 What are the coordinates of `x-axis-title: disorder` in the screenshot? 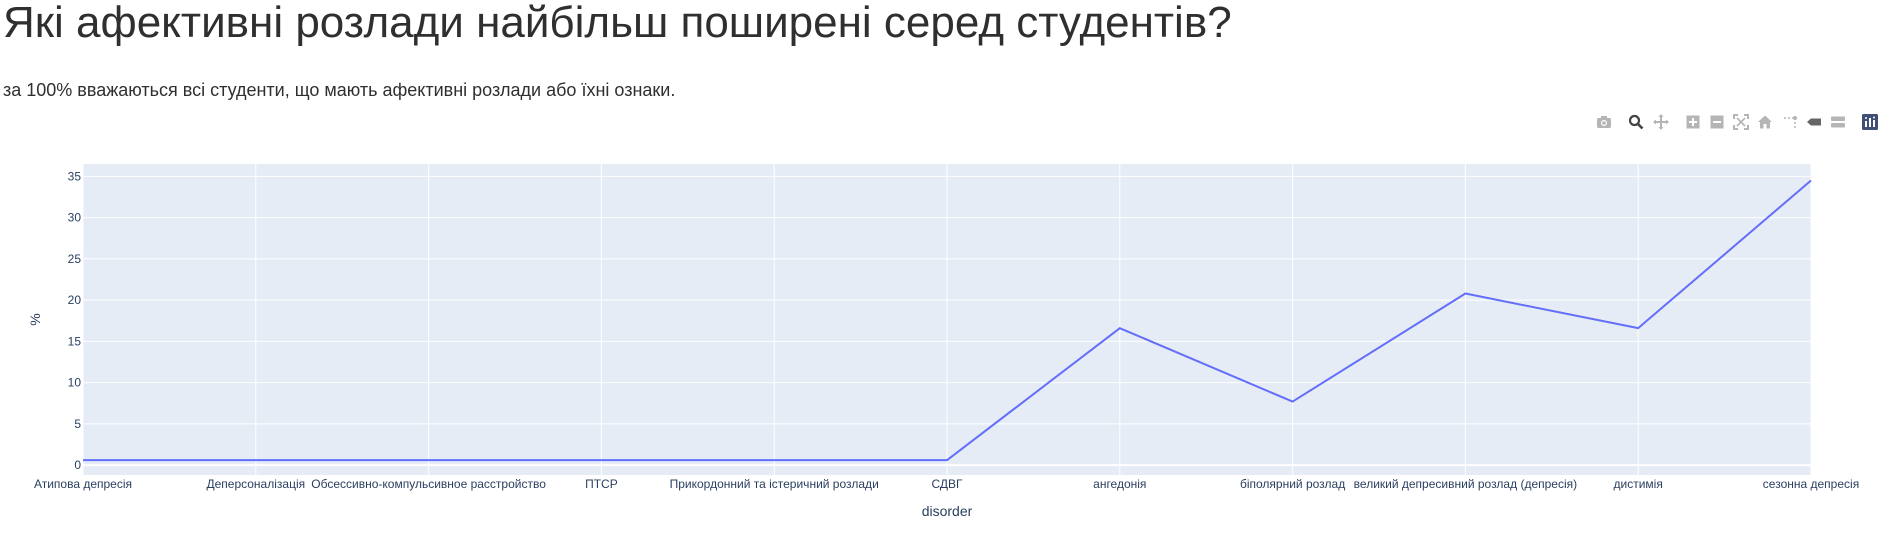 It's located at (947, 511).